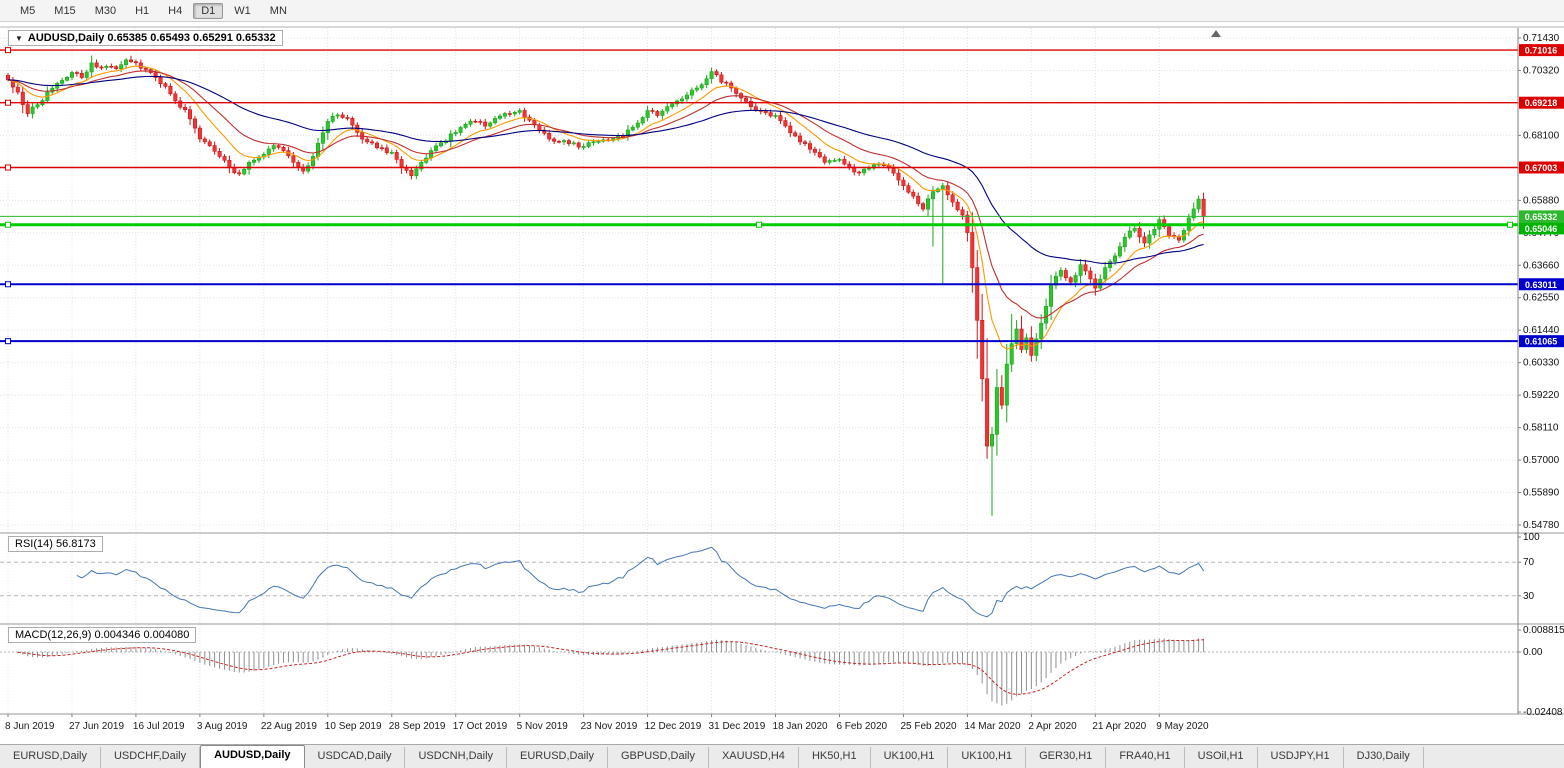 The image size is (1564, 768). Describe the element at coordinates (127, 38) in the screenshot. I see `ohlc-open: 0.65385` at that location.